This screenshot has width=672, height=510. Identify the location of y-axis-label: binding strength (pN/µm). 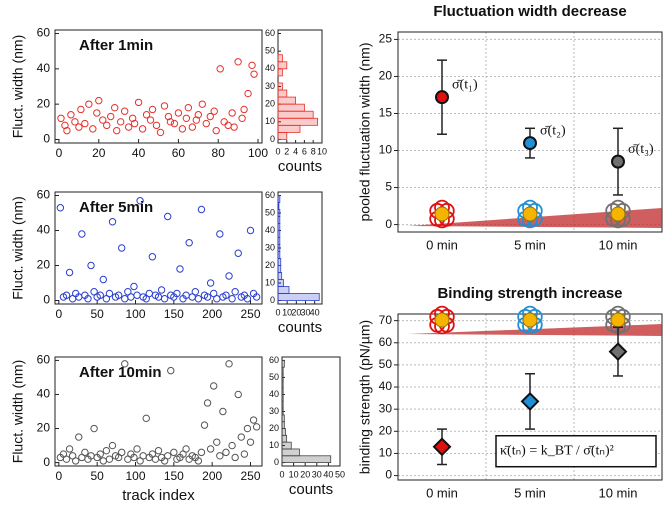
(365, 397).